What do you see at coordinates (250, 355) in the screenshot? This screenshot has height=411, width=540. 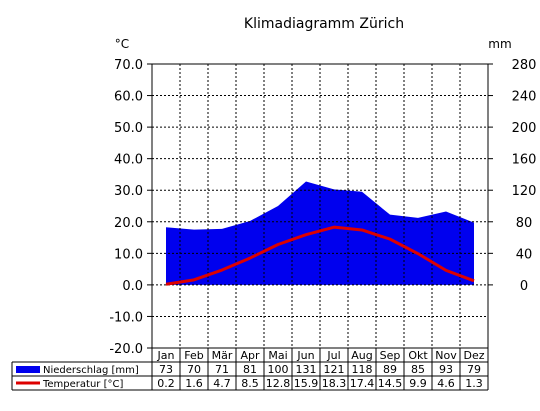 I see `x-tick-label: Apr` at bounding box center [250, 355].